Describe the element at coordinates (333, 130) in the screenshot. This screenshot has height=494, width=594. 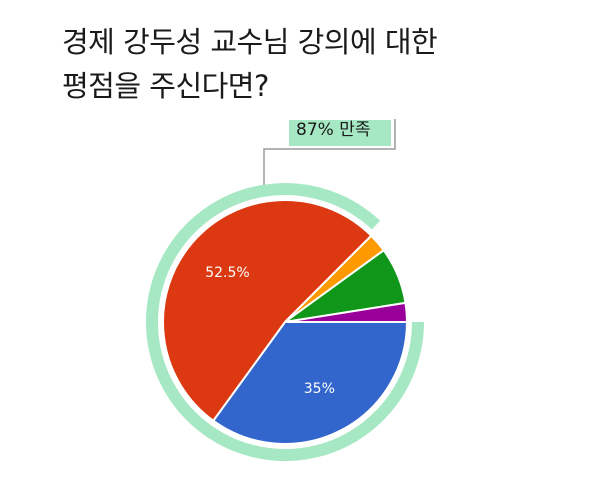
I see `callout-label: 87% 만족` at that location.